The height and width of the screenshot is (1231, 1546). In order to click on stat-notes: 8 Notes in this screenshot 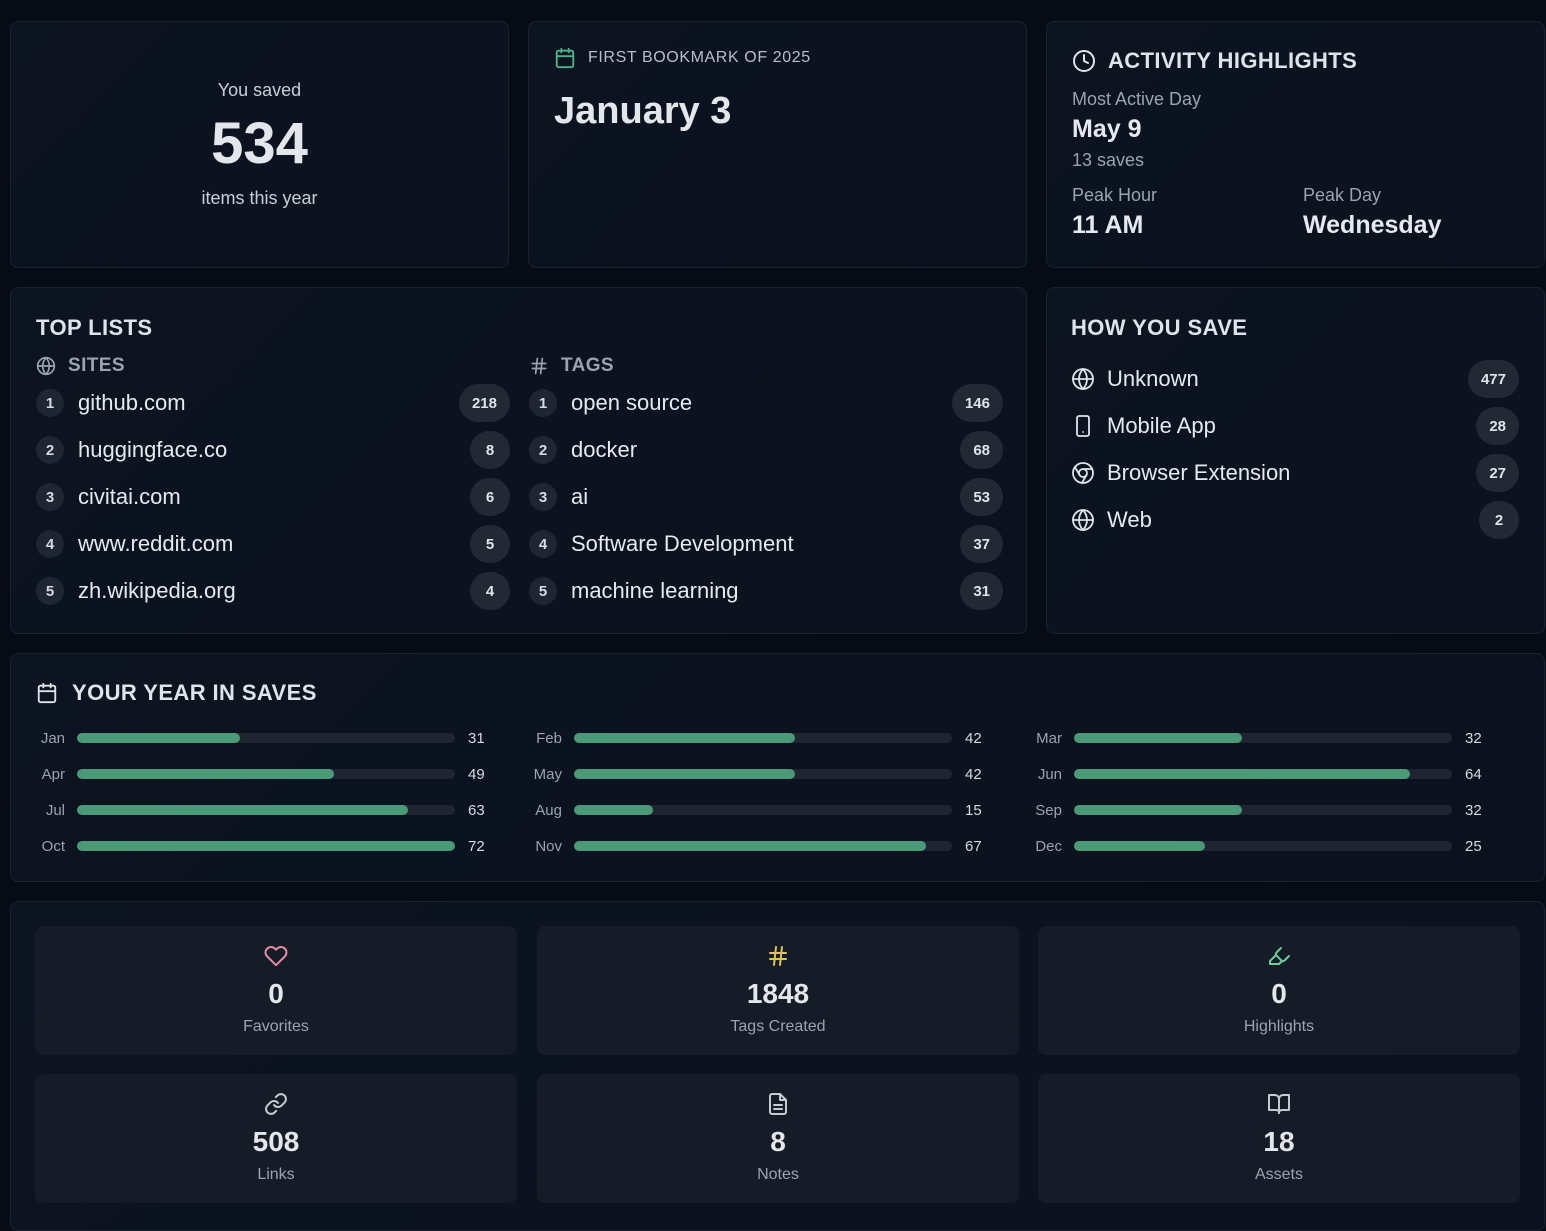, I will do `click(778, 1138)`.